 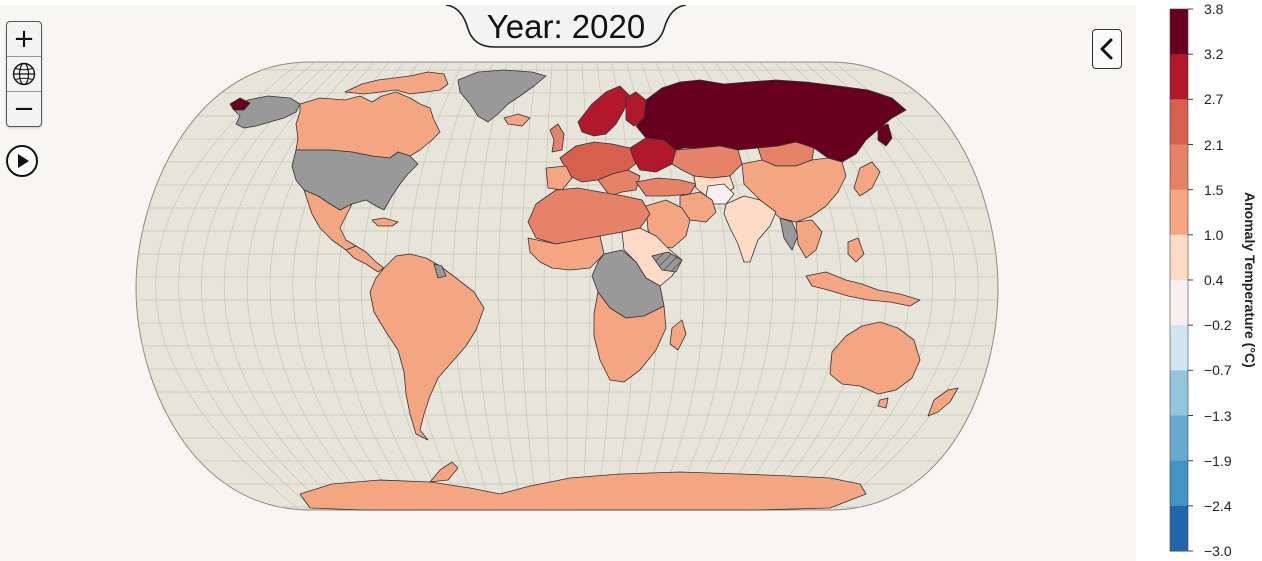 I want to click on region-norway-sweden, so click(x=604, y=111).